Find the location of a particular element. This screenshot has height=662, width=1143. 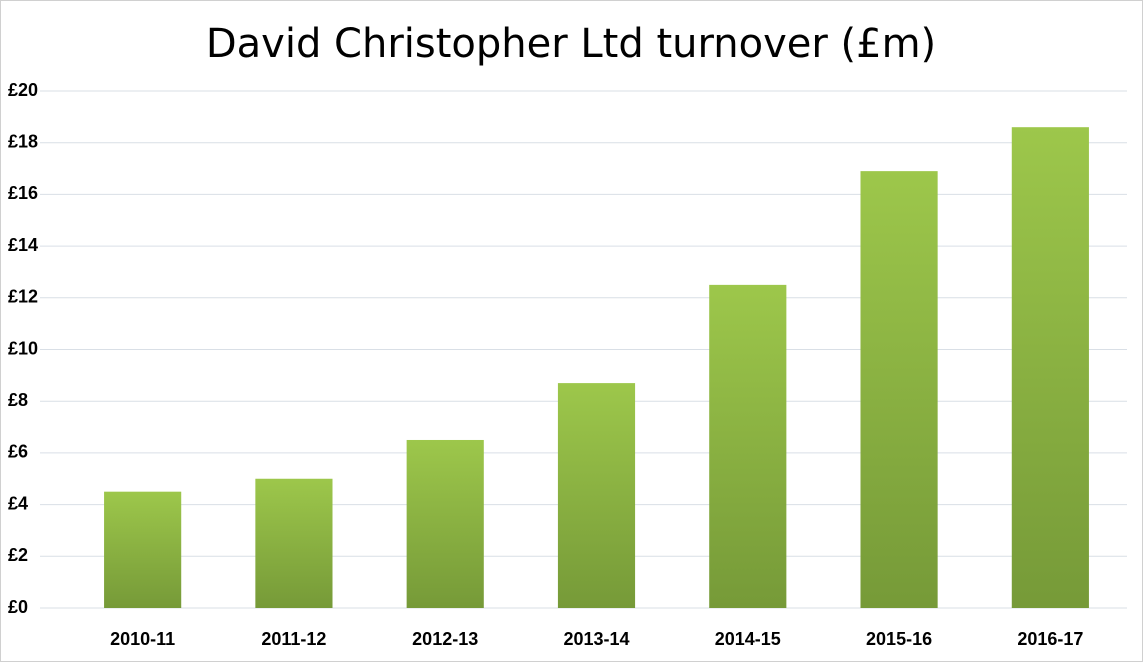

y-tick-label: £10 is located at coordinates (23, 348).